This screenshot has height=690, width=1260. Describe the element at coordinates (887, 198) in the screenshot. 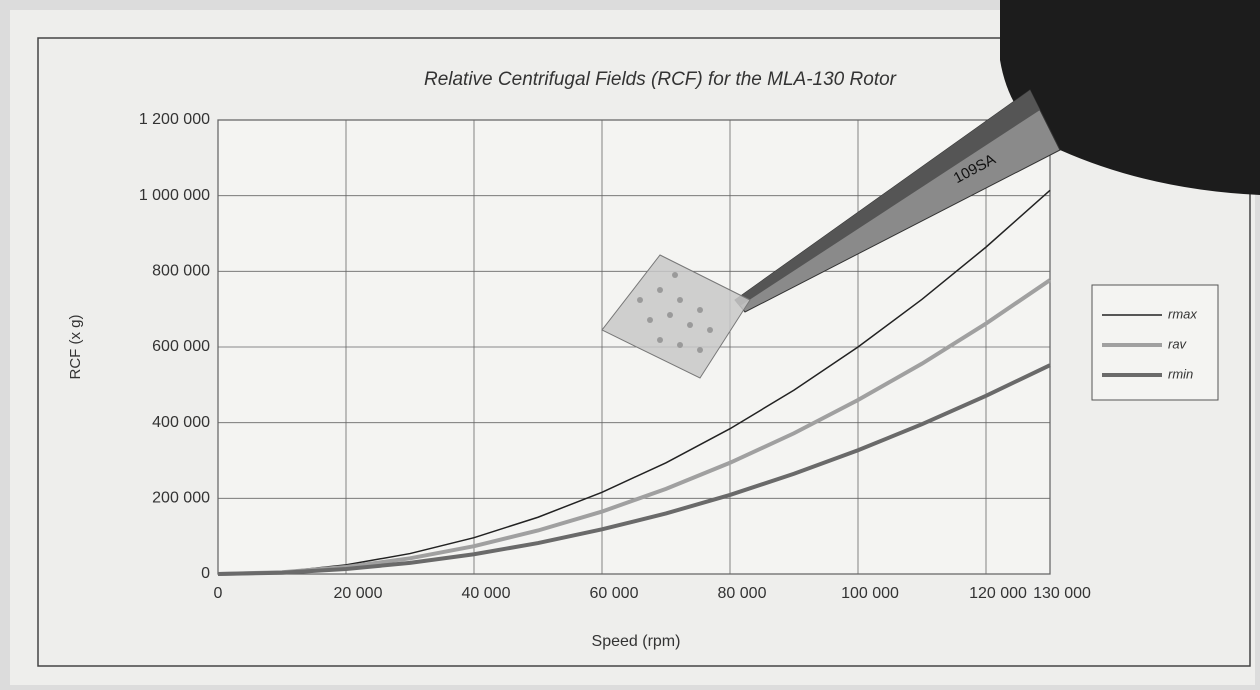

I see `tweezers-edge` at that location.